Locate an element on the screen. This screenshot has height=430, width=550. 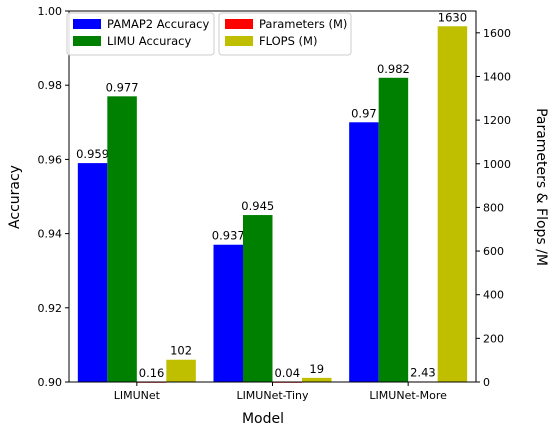
right-y-axis-title: Parameters & Flops /M is located at coordinates (541, 187).